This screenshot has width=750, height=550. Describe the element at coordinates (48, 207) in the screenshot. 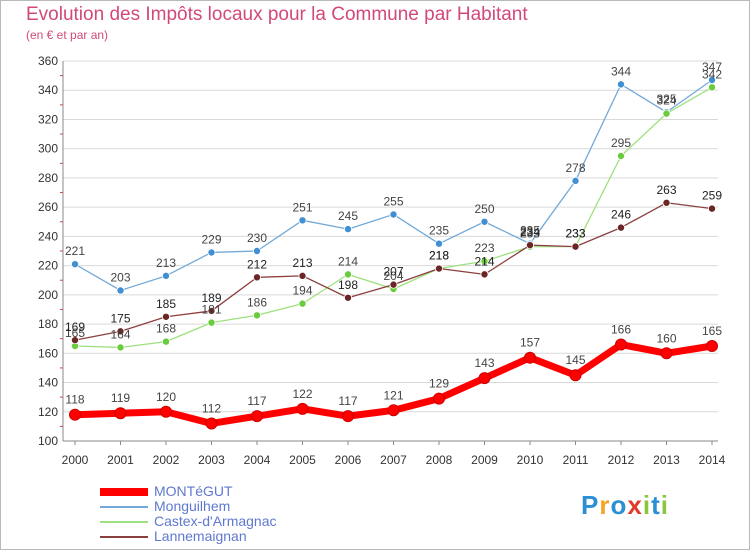

I see `y-tick-label: 260` at that location.